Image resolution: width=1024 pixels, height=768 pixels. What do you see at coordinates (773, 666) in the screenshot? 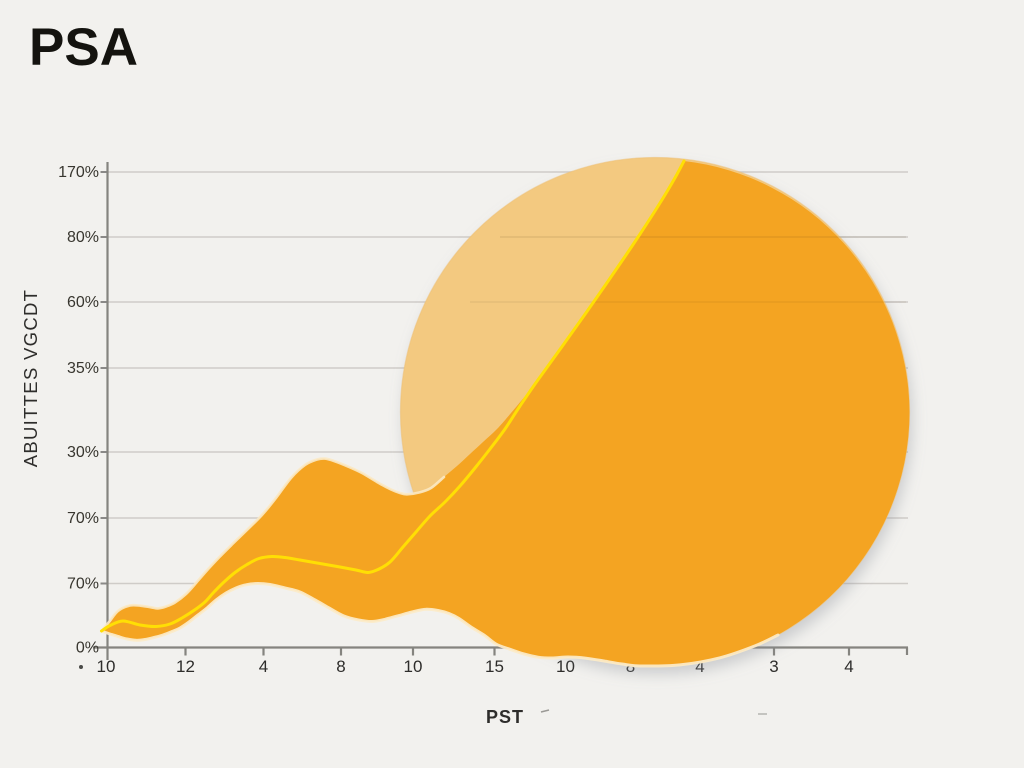
I see `svg-text: 3` at bounding box center [773, 666].